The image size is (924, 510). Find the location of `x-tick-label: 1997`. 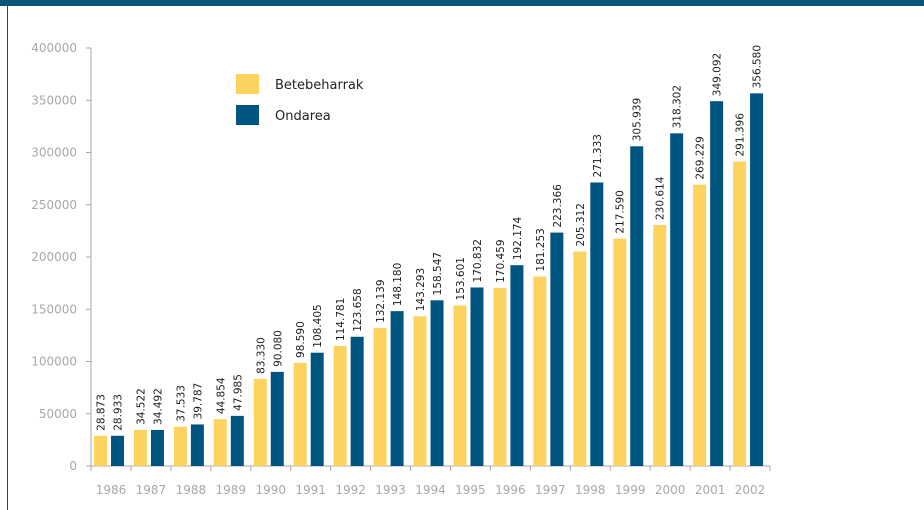

x-tick-label: 1997 is located at coordinates (550, 490).